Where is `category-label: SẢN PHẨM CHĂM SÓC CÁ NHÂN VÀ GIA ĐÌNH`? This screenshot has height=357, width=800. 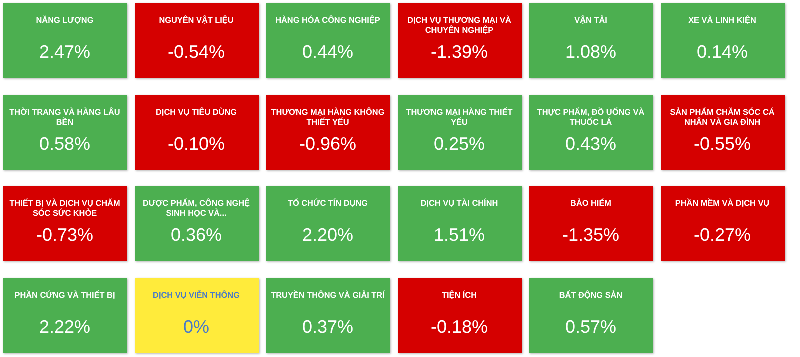
category-label: SẢN PHẨM CHĂM SÓC CÁ NHÂN VÀ GIA ĐÌNH is located at coordinates (722, 118).